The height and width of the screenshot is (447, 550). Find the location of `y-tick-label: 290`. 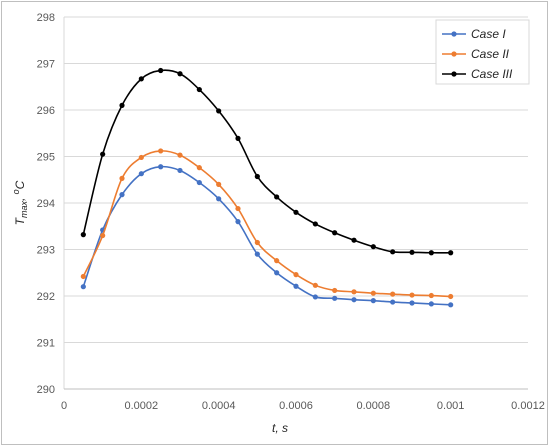

y-tick-label: 290 is located at coordinates (46, 390).